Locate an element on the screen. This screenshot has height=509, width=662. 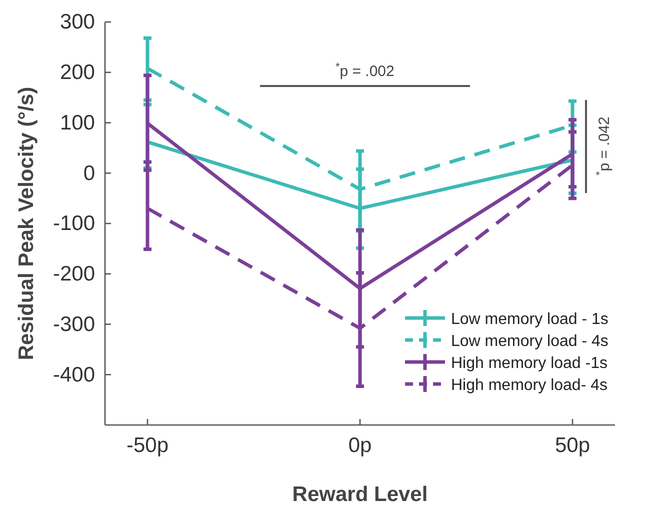
legend-label: High memory load- 4s is located at coordinates (529, 385).